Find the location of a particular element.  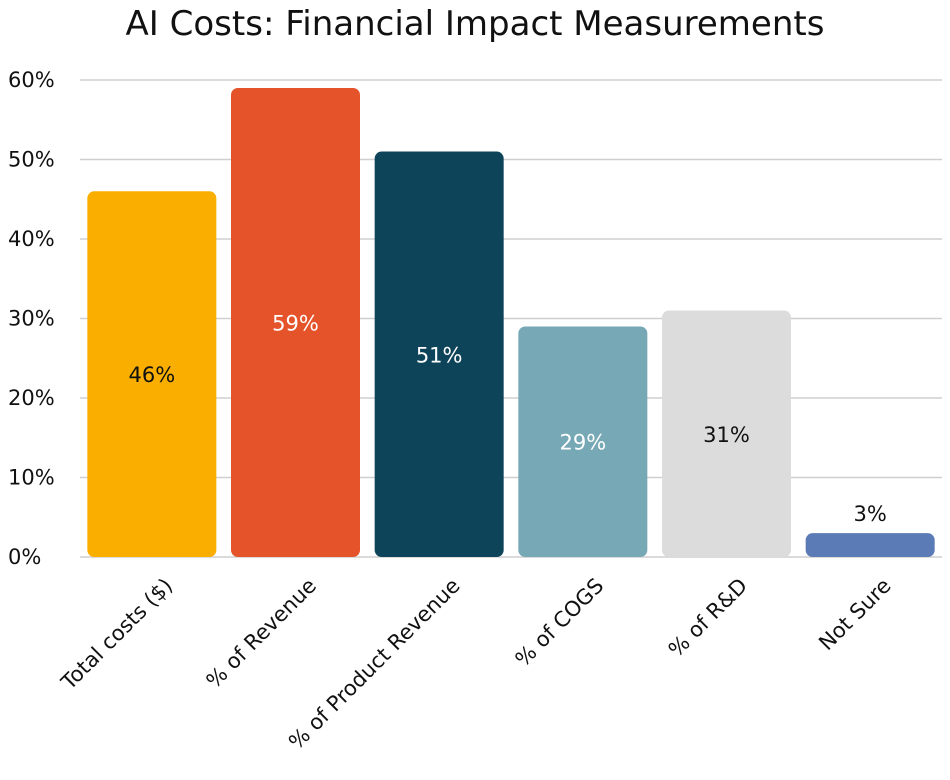

y-tick-label: 30% is located at coordinates (31, 319).